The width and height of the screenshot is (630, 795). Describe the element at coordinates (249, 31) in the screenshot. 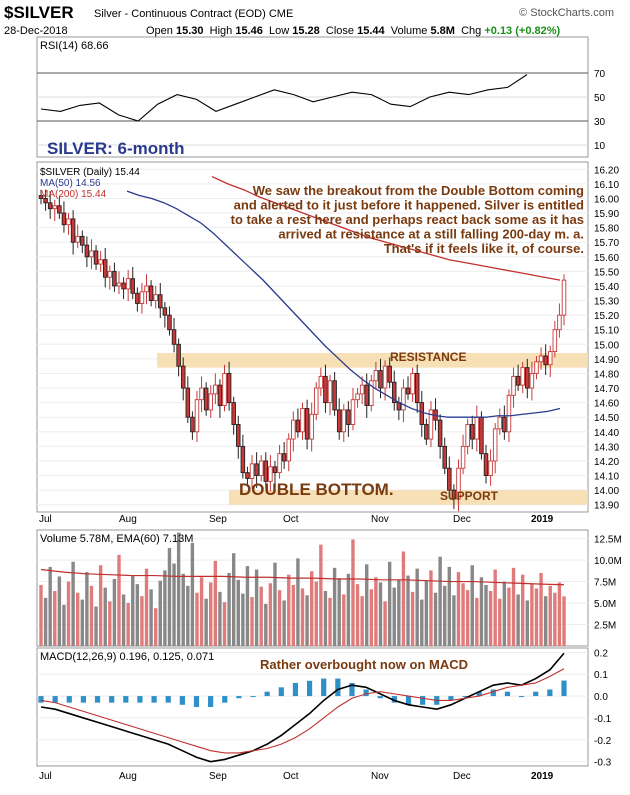

I see `high-value: 15.46` at that location.